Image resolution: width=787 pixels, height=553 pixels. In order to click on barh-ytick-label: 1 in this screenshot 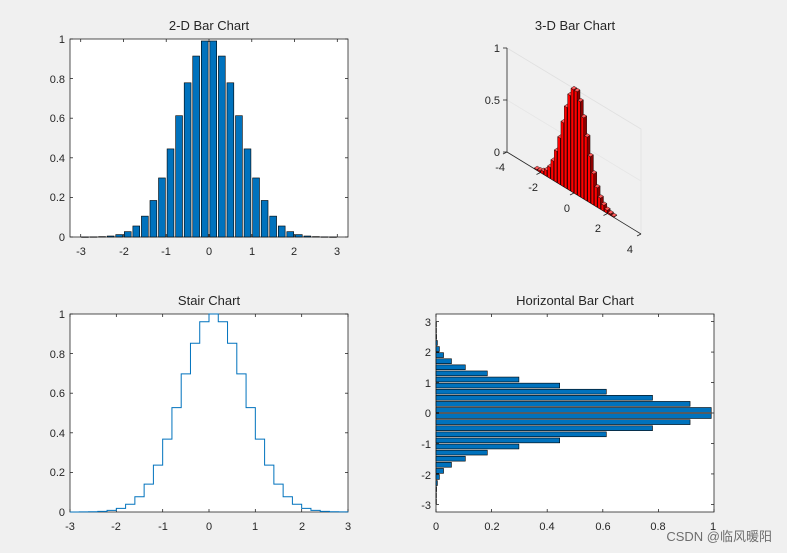, I will do `click(428, 384)`.